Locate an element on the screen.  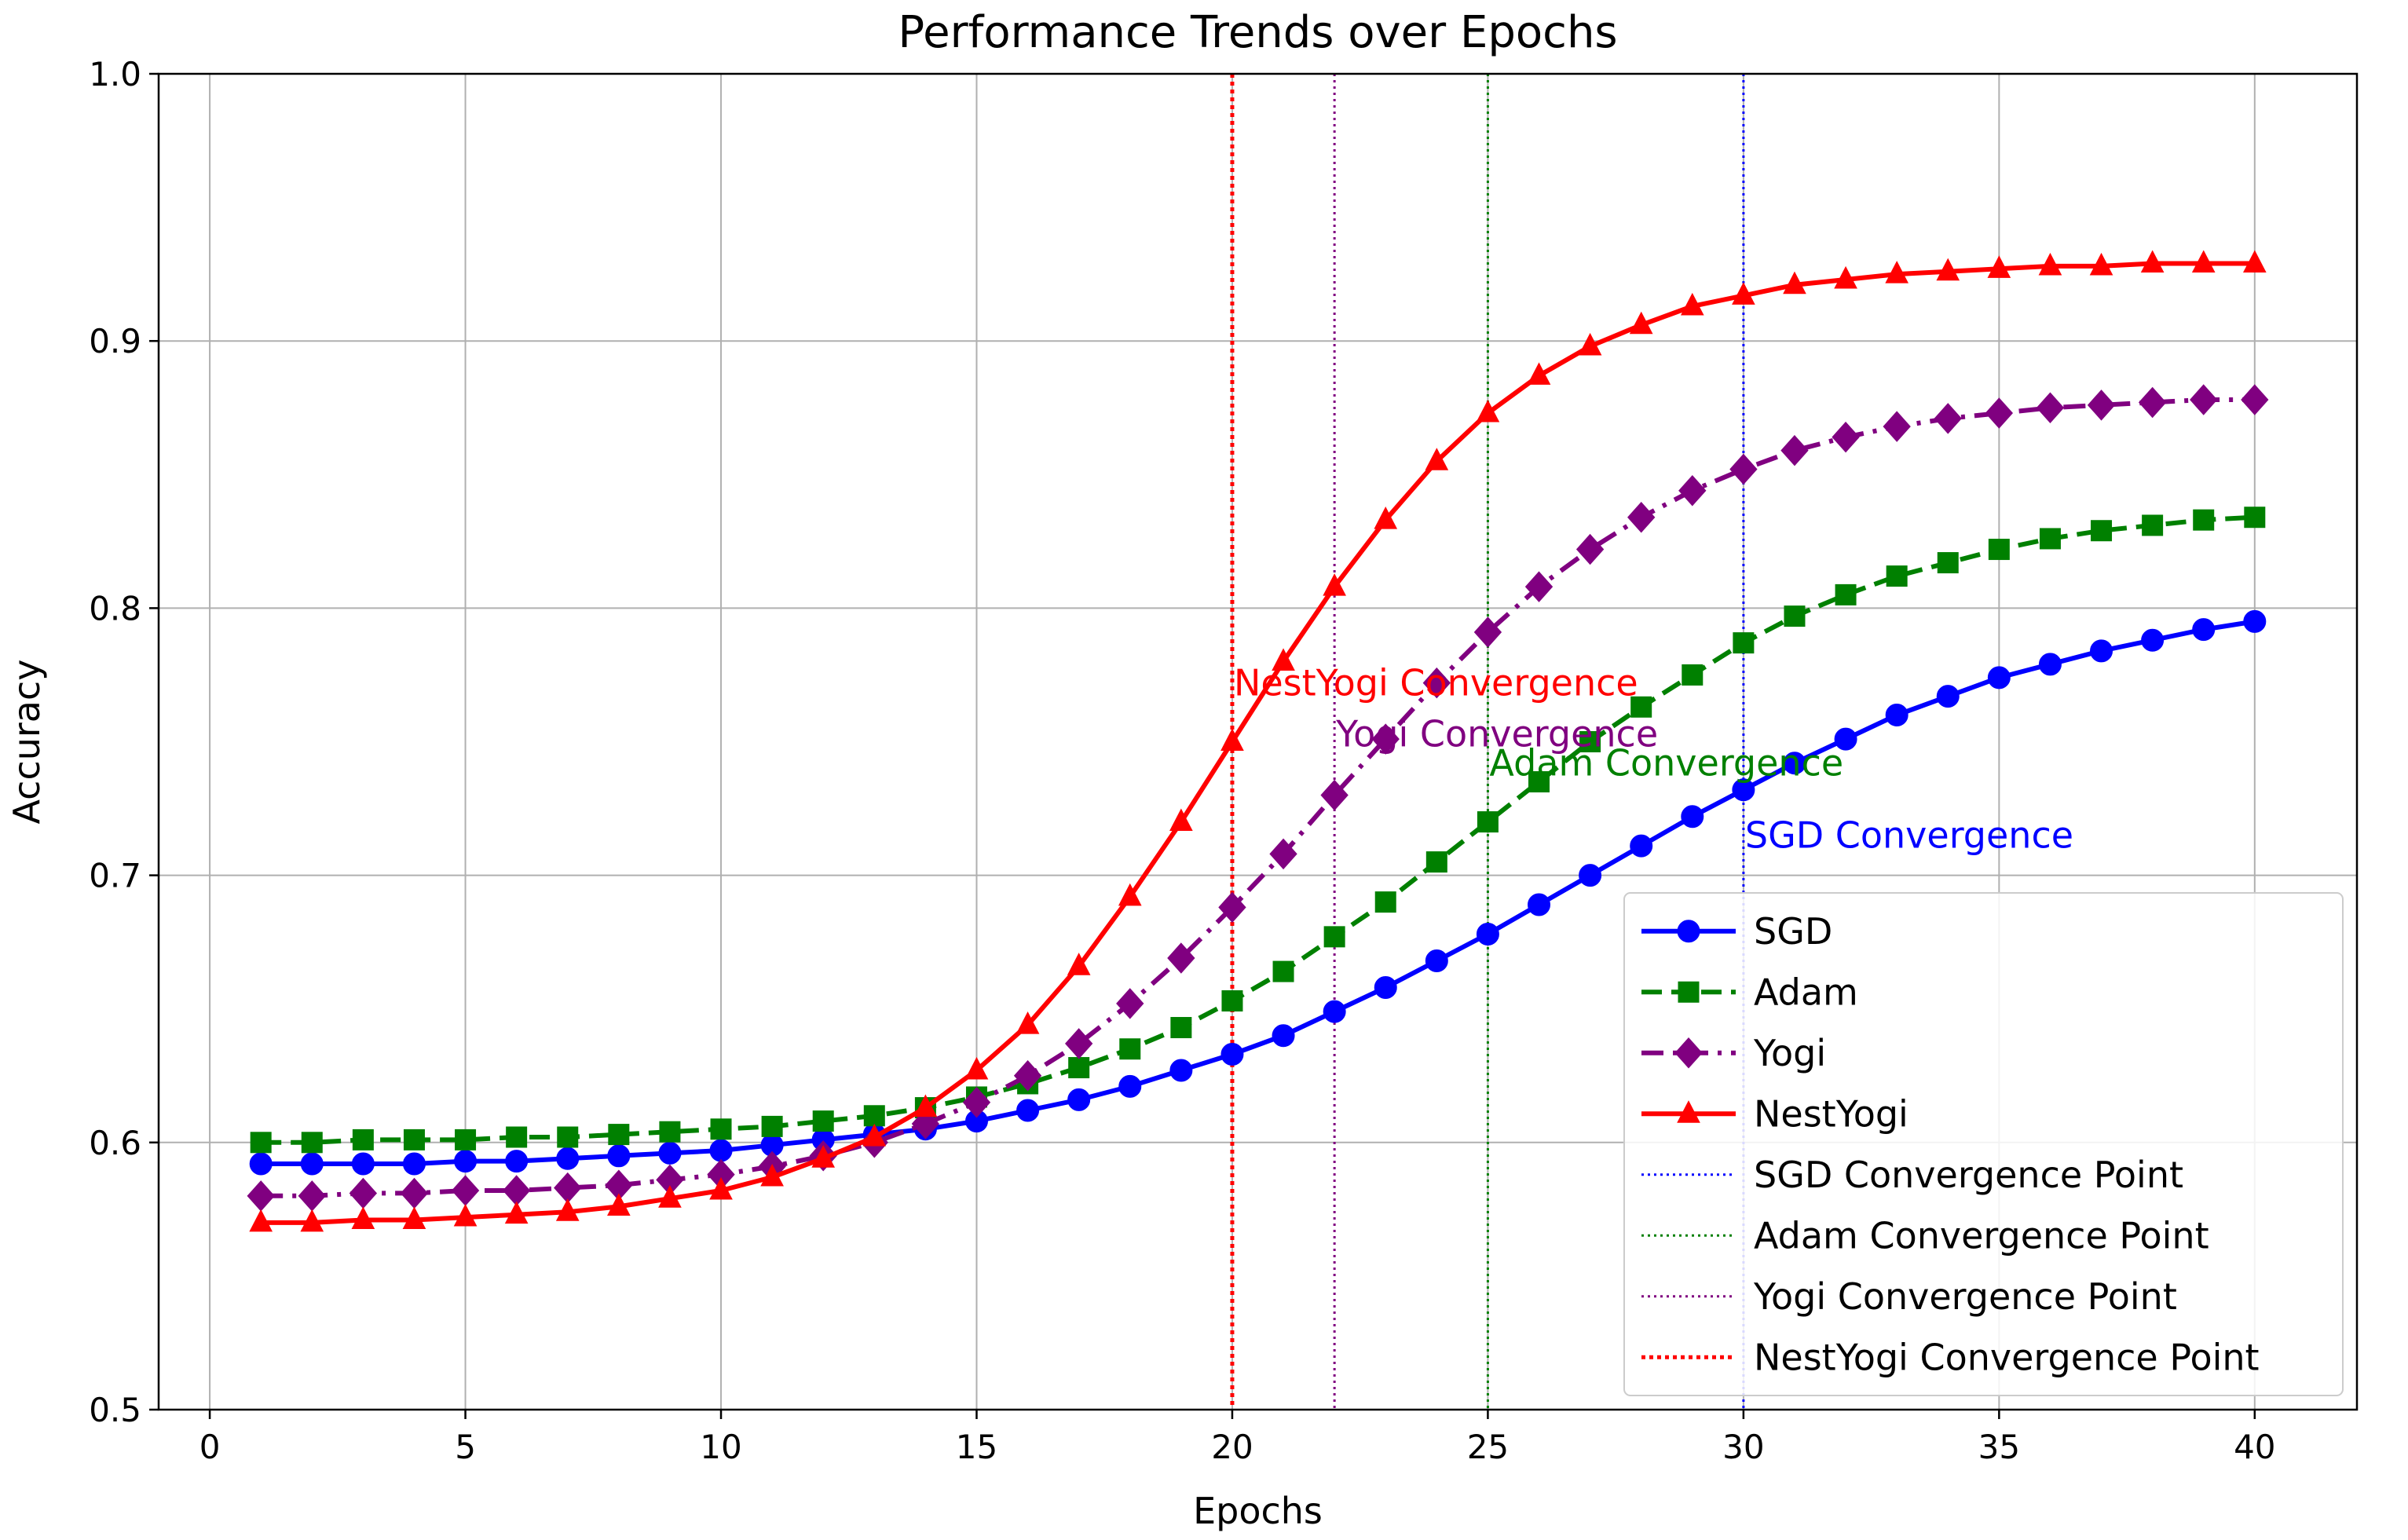
y-tick-label: 1.0 is located at coordinates (115, 74).